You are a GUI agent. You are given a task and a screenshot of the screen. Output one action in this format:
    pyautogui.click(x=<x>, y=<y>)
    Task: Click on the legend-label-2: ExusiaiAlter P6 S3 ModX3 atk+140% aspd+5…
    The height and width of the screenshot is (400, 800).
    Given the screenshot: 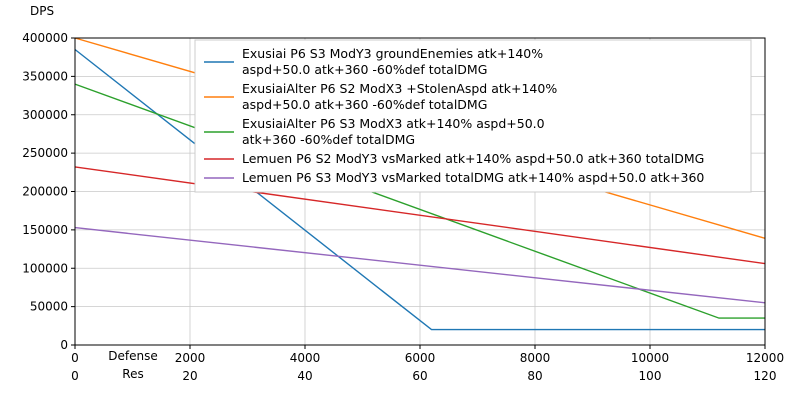 What is the action you would take?
    pyautogui.click(x=393, y=123)
    